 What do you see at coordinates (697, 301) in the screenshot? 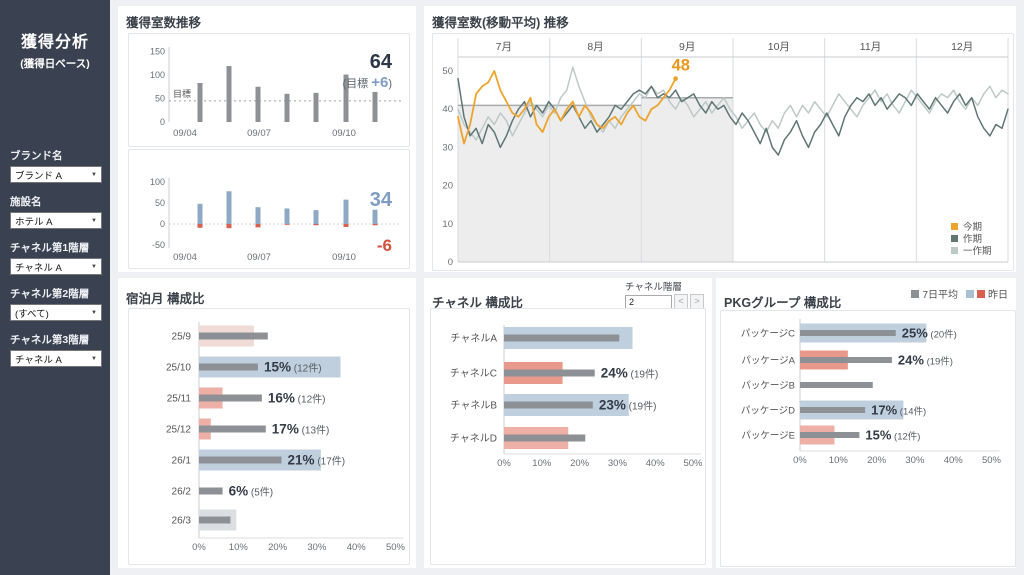
I see `spinner-next-button: >` at bounding box center [697, 301].